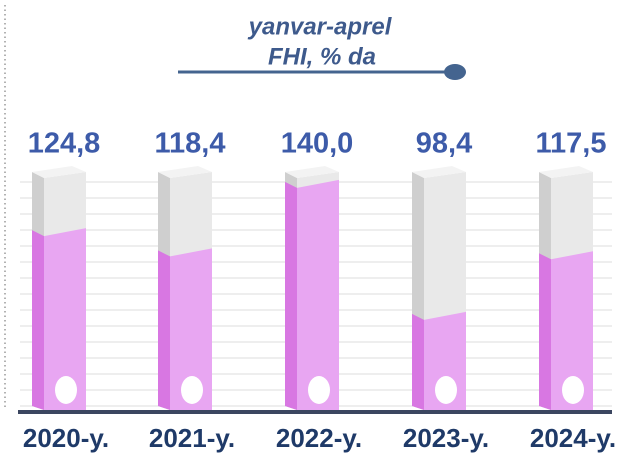 The width and height of the screenshot is (622, 456). Describe the element at coordinates (66, 438) in the screenshot. I see `x-tick-label: 2020-y.` at that location.